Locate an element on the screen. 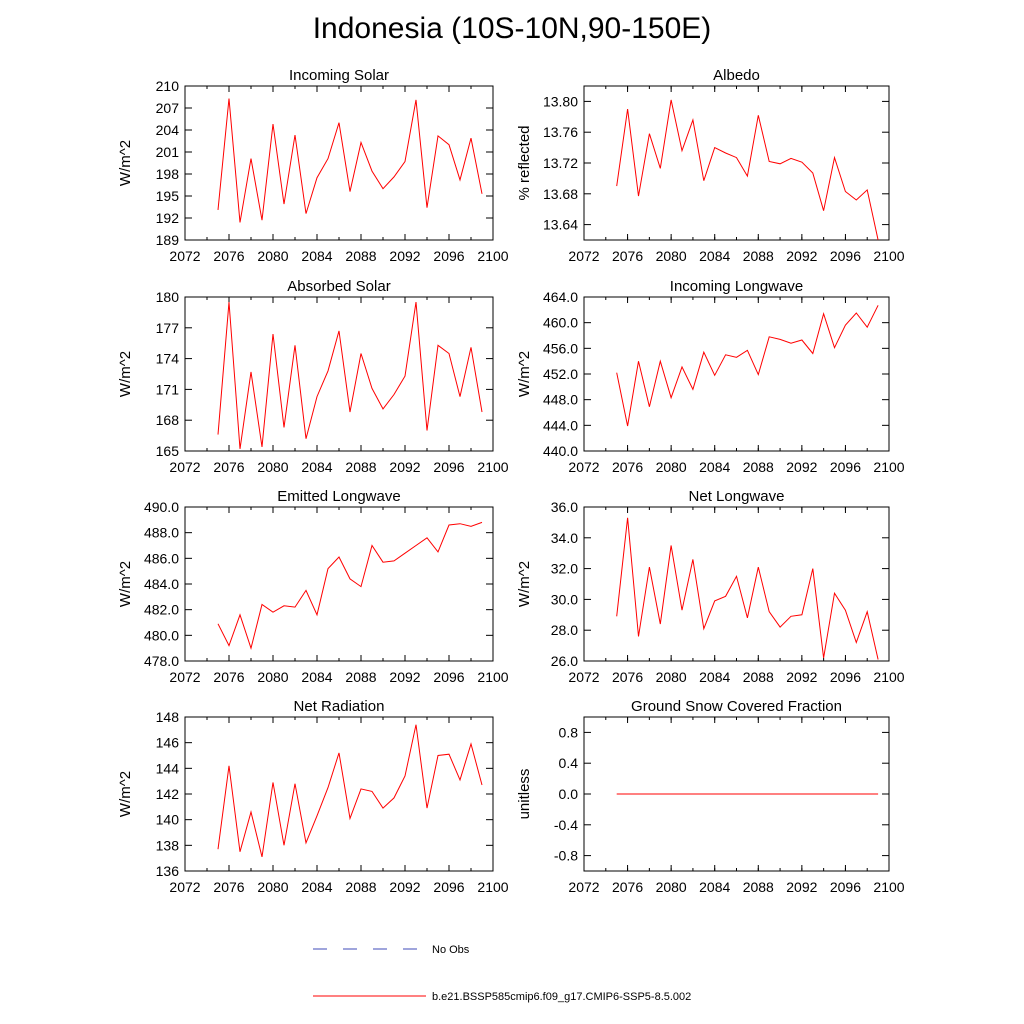  legend-label-no-obs: No Obs is located at coordinates (451, 950).